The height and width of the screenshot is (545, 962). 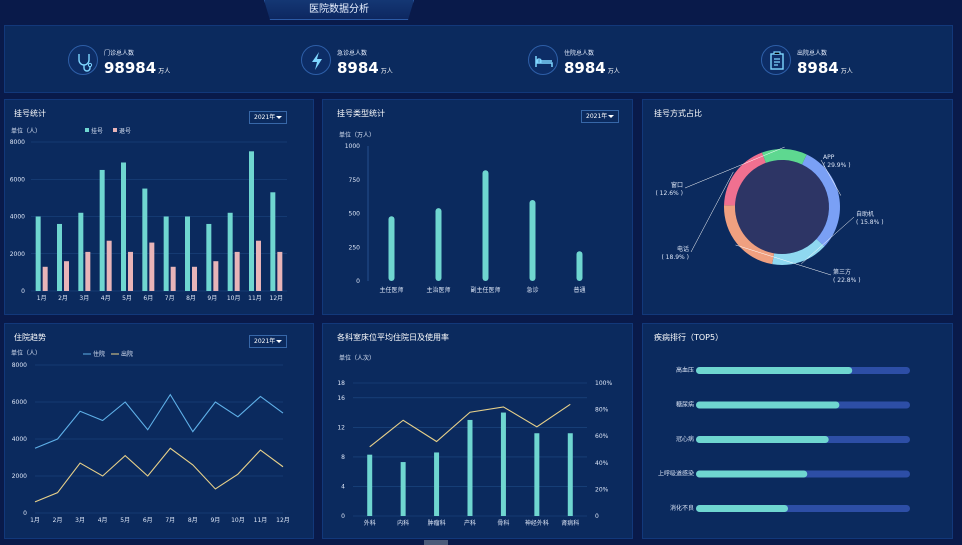 I want to click on x-tick-label: 产科, so click(x=470, y=523).